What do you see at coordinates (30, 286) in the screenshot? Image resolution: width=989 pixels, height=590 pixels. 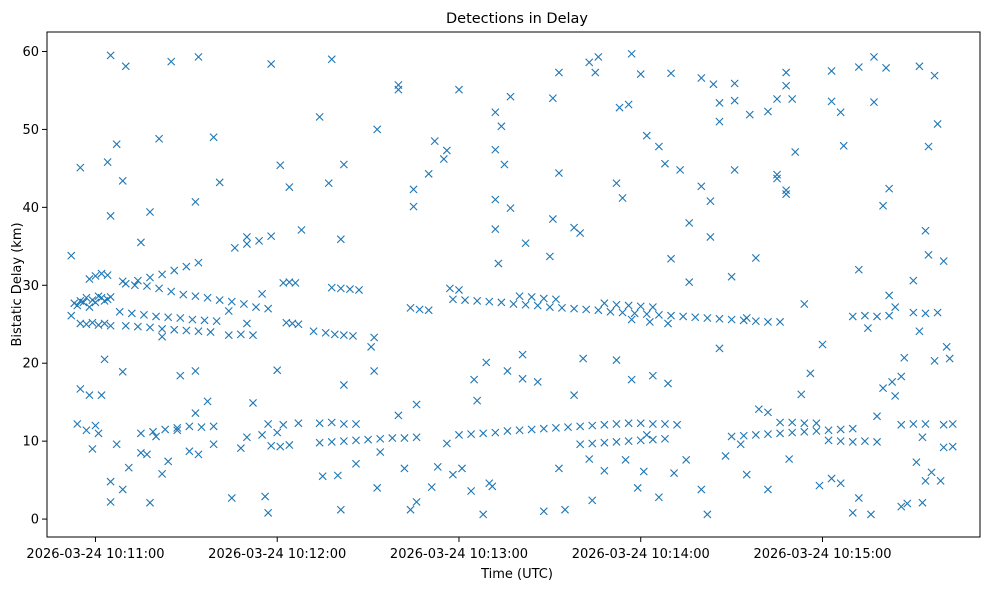 I see `y-tick-label: 30` at bounding box center [30, 286].